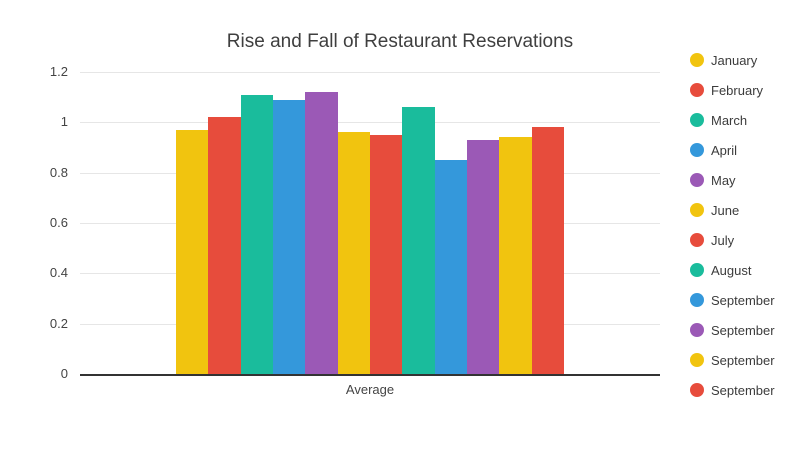 The image size is (800, 450). What do you see at coordinates (724, 150) in the screenshot?
I see `legend-item-label: April` at bounding box center [724, 150].